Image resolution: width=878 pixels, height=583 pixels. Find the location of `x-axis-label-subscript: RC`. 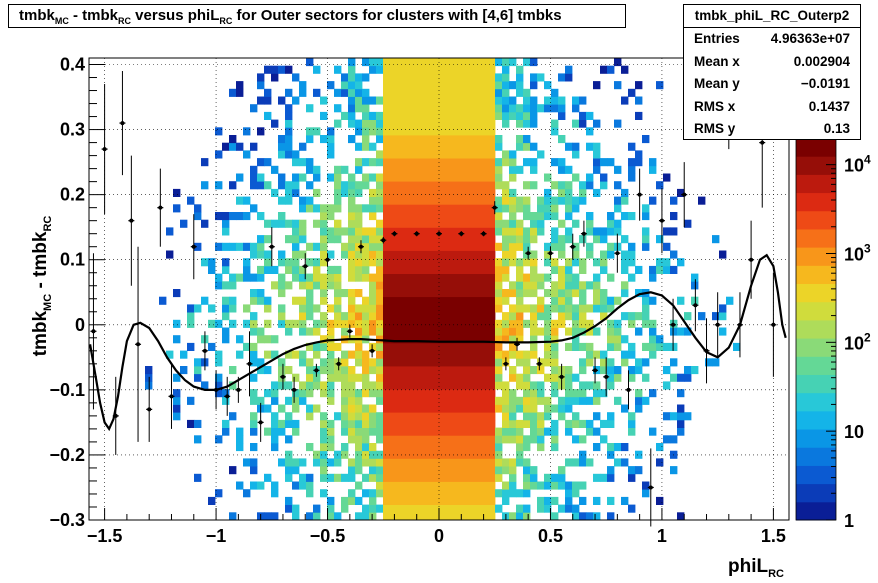

x-axis-label-subscript: RC is located at coordinates (776, 573).